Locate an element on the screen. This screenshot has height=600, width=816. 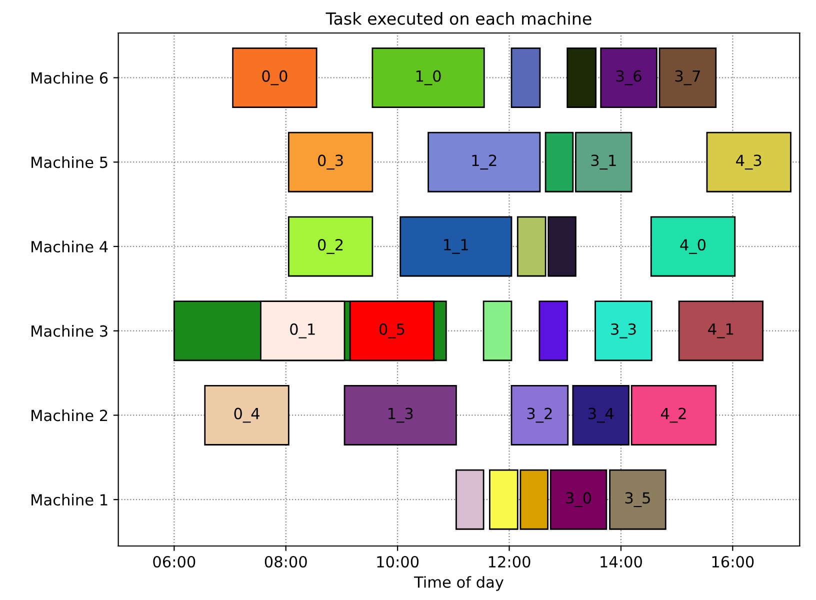
y-tick-label: Machine 5 is located at coordinates (70, 162).